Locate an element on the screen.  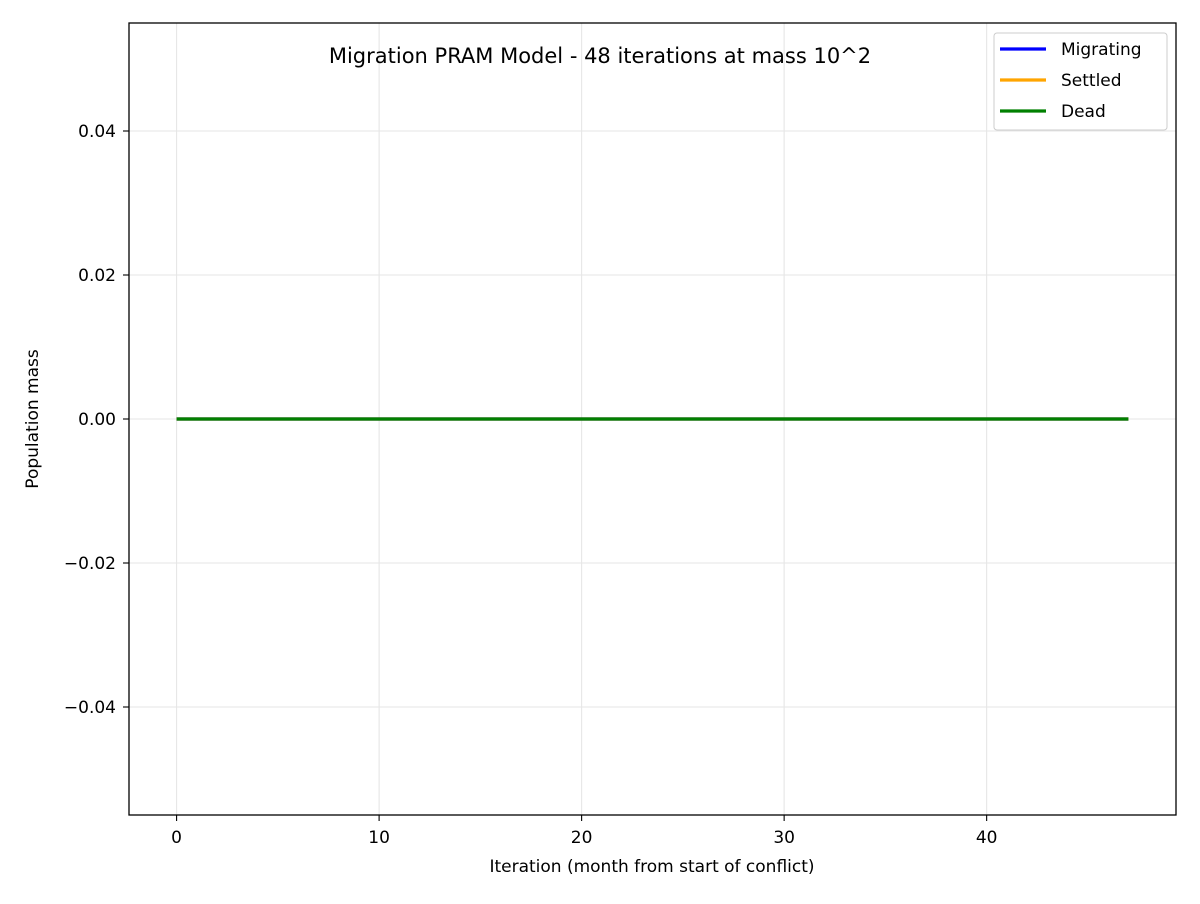
y-tick-label: 0.04 is located at coordinates (97, 132).